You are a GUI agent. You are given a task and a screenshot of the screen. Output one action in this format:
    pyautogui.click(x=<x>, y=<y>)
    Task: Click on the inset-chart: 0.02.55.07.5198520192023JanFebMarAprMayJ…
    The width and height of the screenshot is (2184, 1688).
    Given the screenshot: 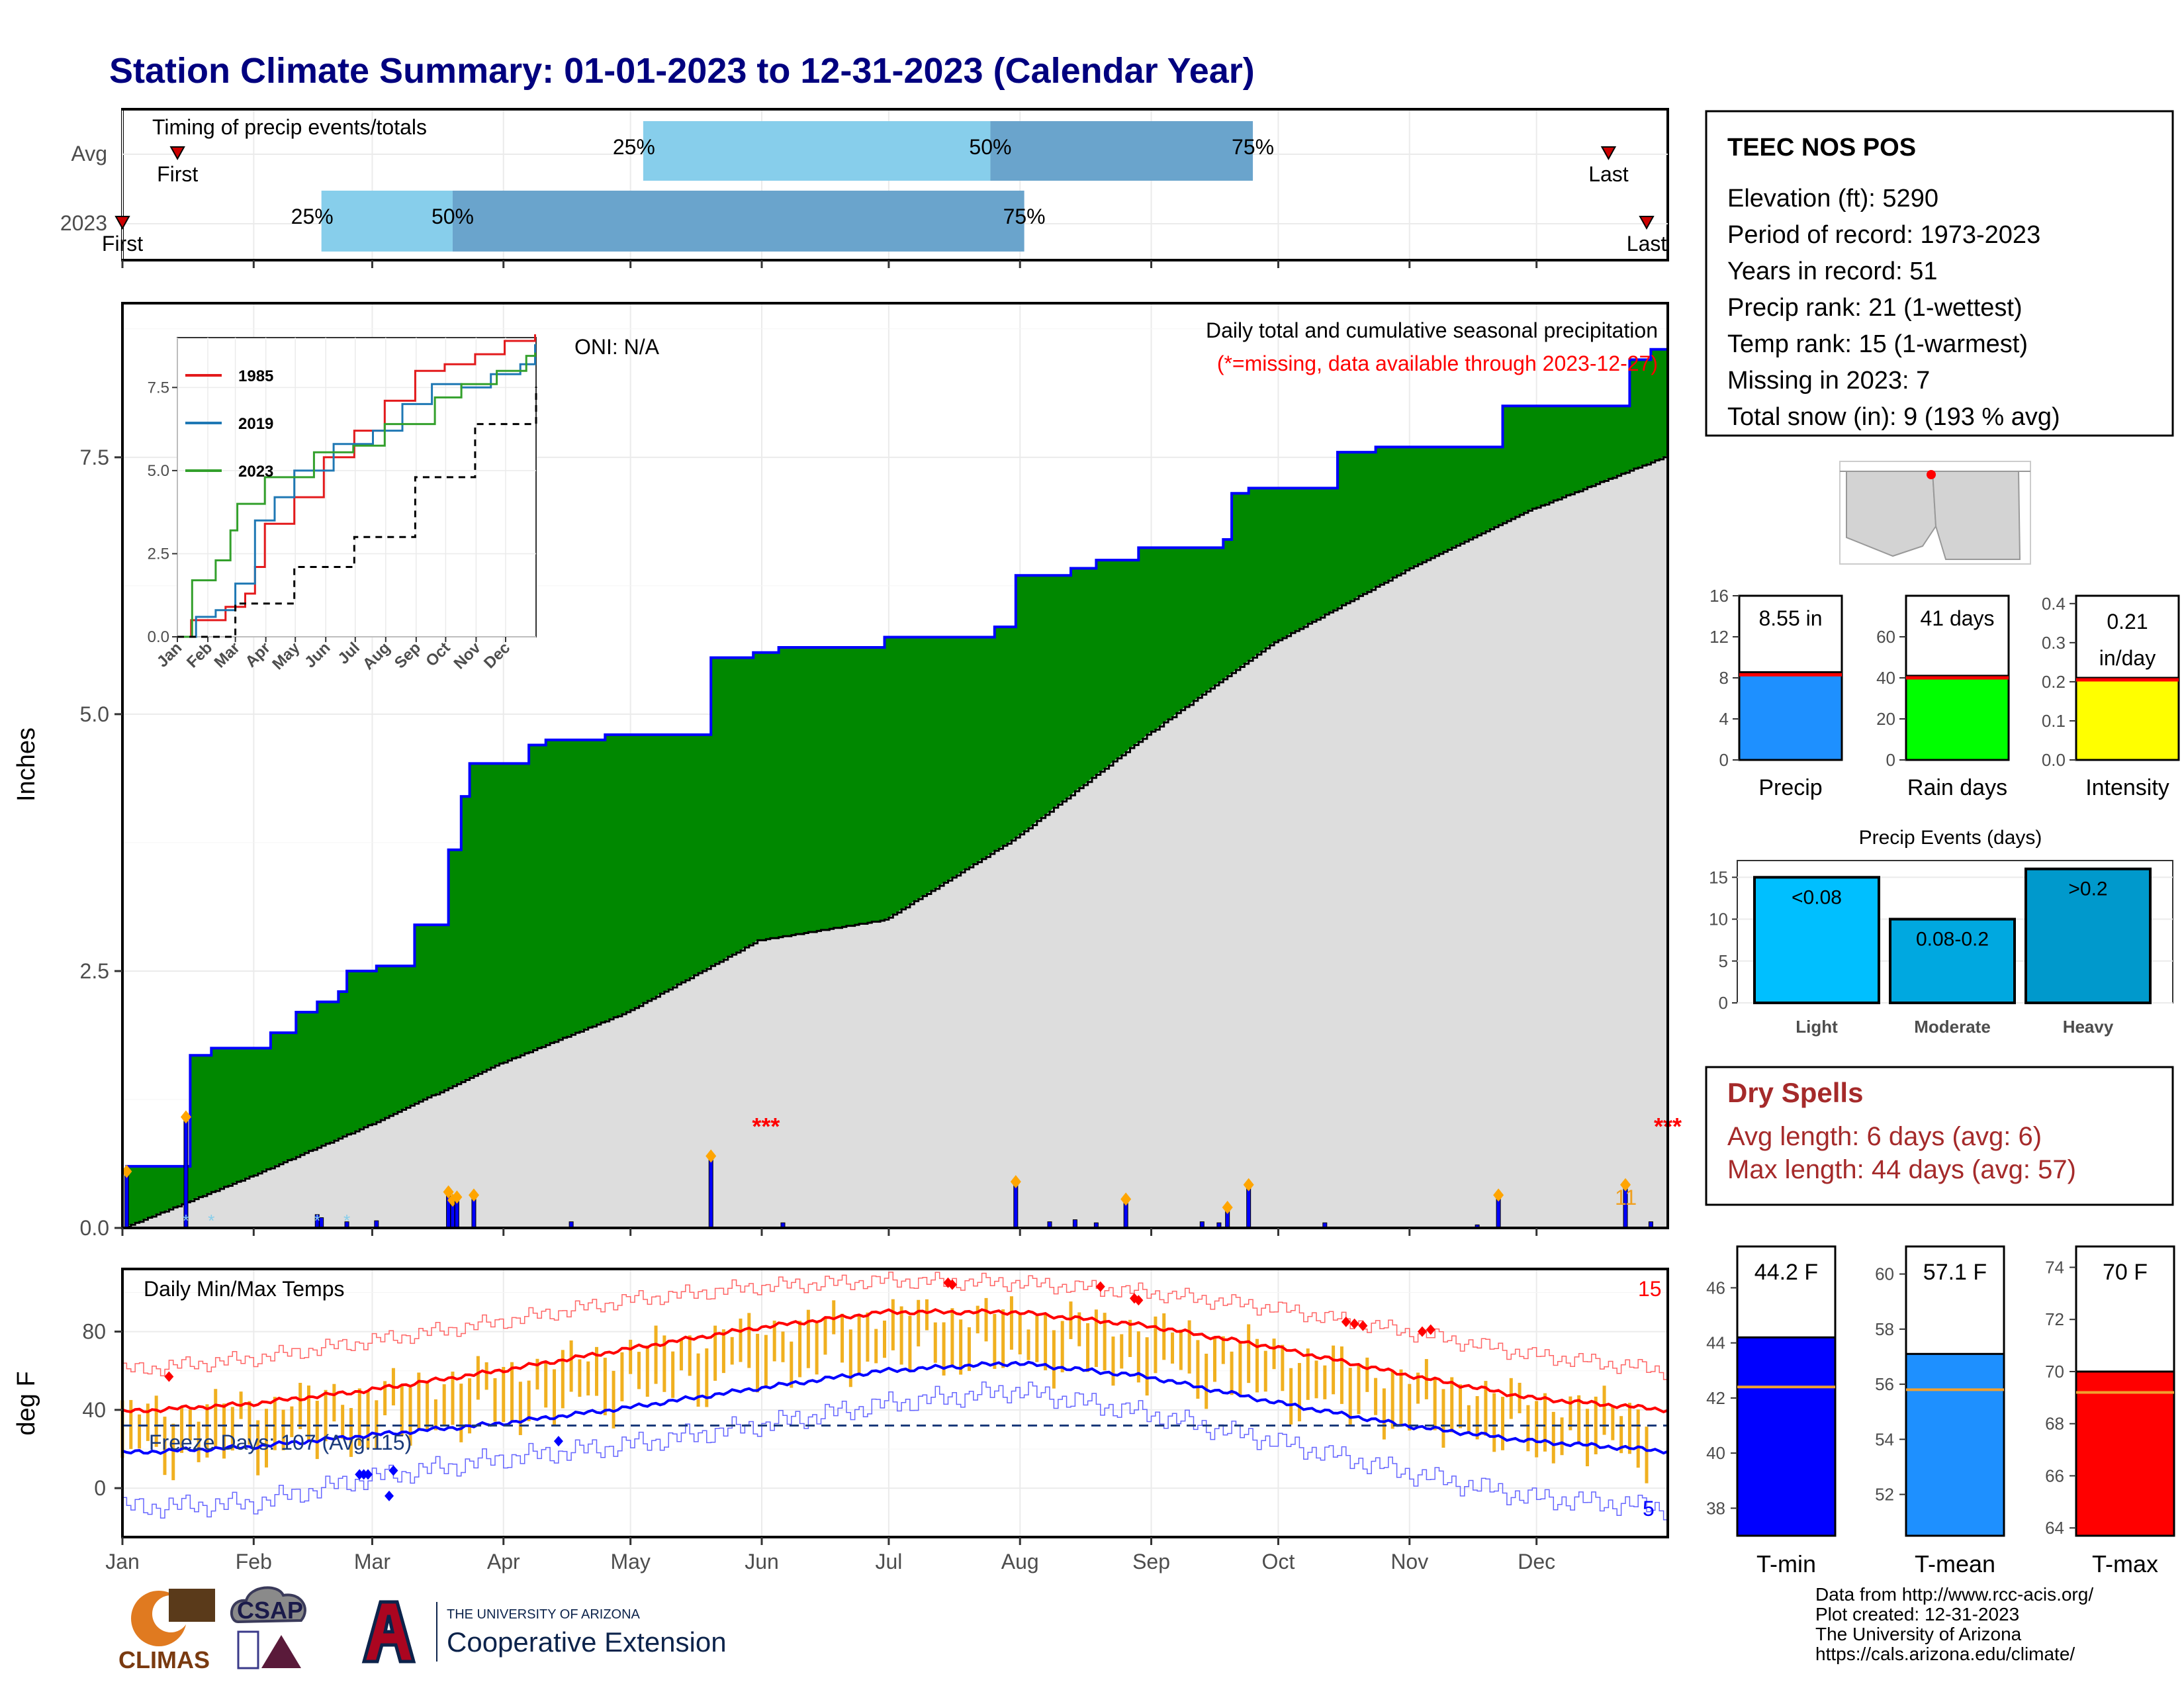 What is the action you would take?
    pyautogui.click(x=343, y=503)
    